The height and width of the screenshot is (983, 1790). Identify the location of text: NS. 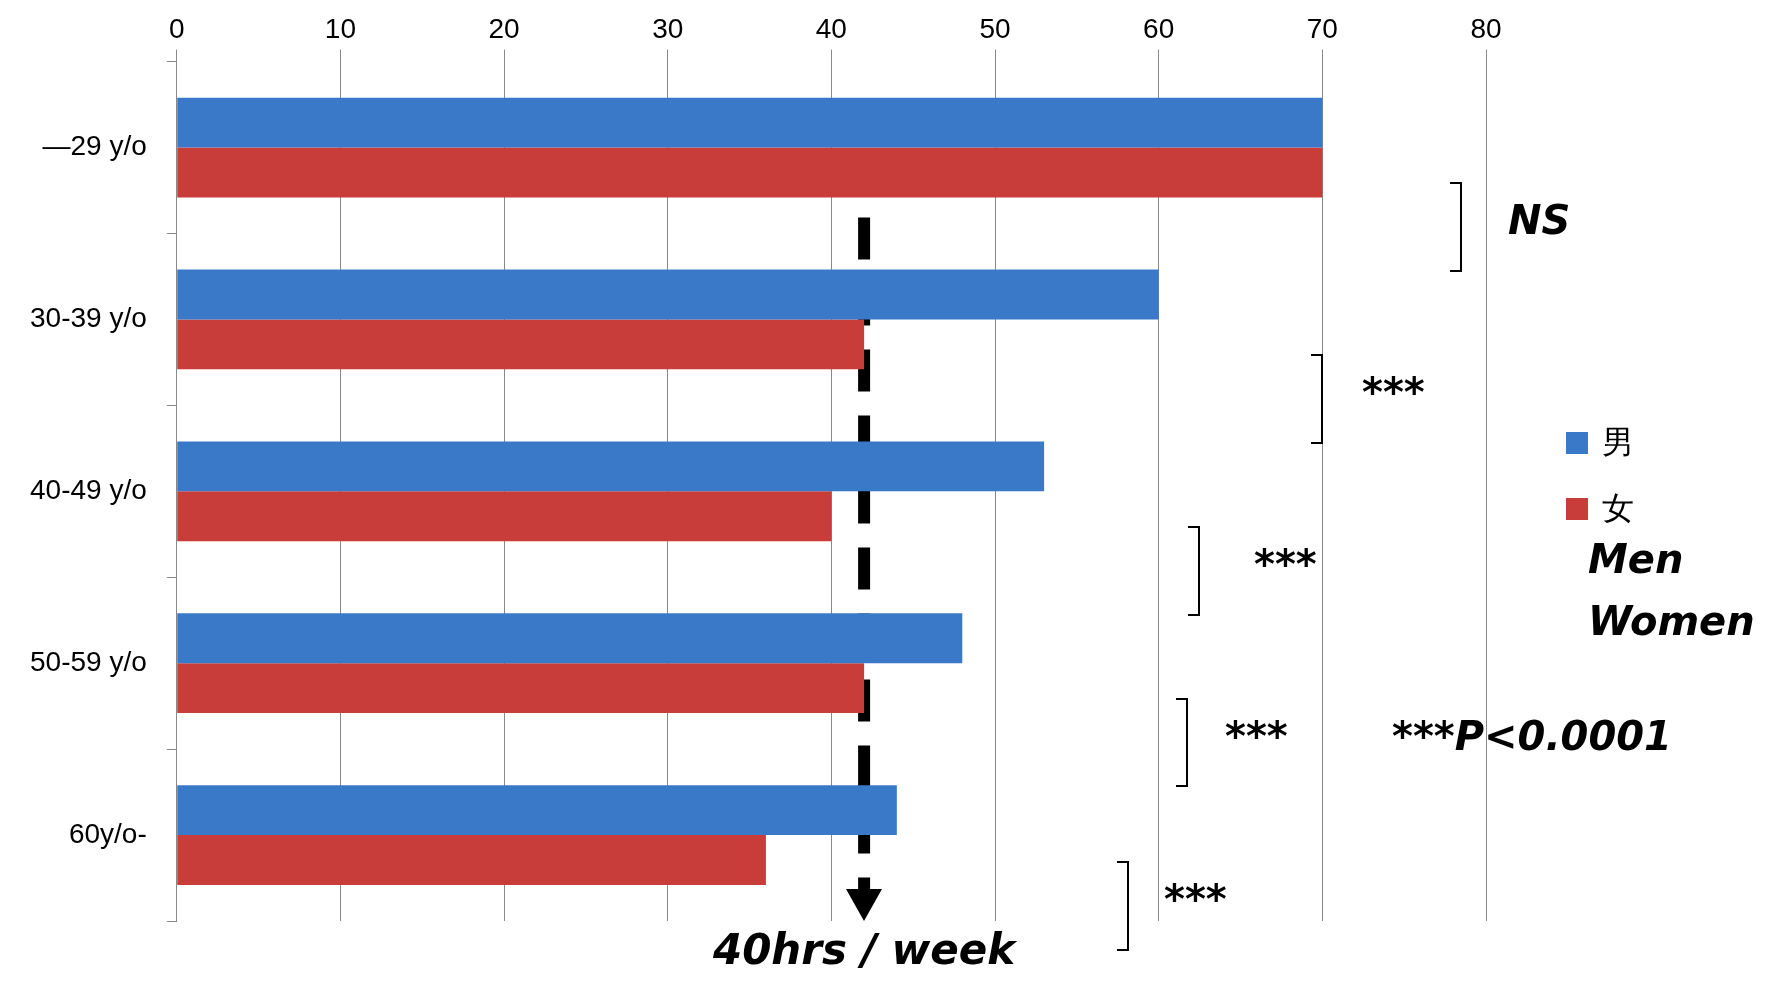
(1539, 219).